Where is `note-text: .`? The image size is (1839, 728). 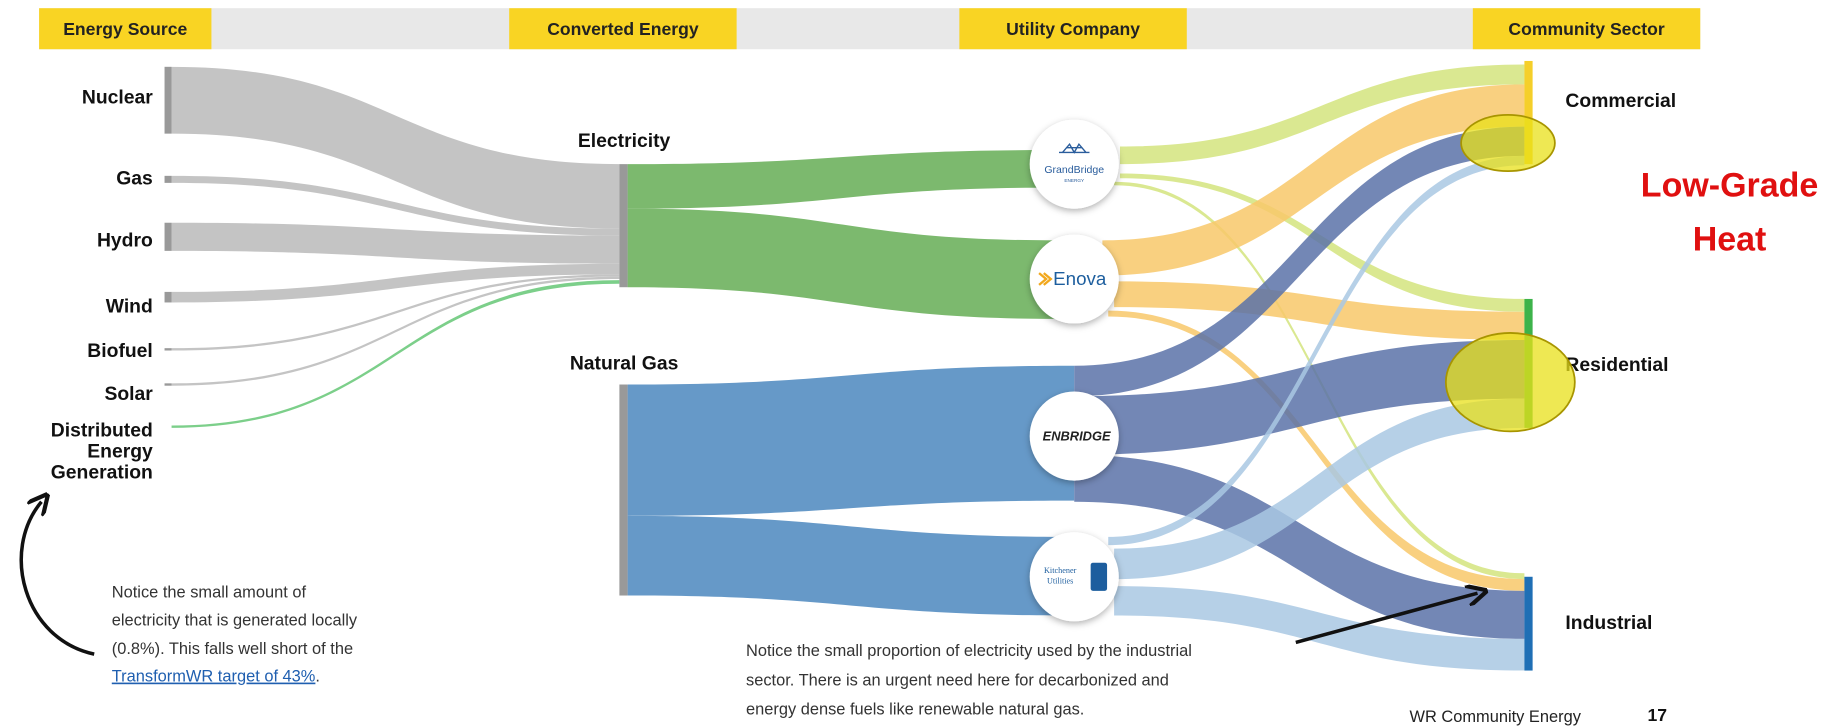 note-text: . is located at coordinates (317, 677).